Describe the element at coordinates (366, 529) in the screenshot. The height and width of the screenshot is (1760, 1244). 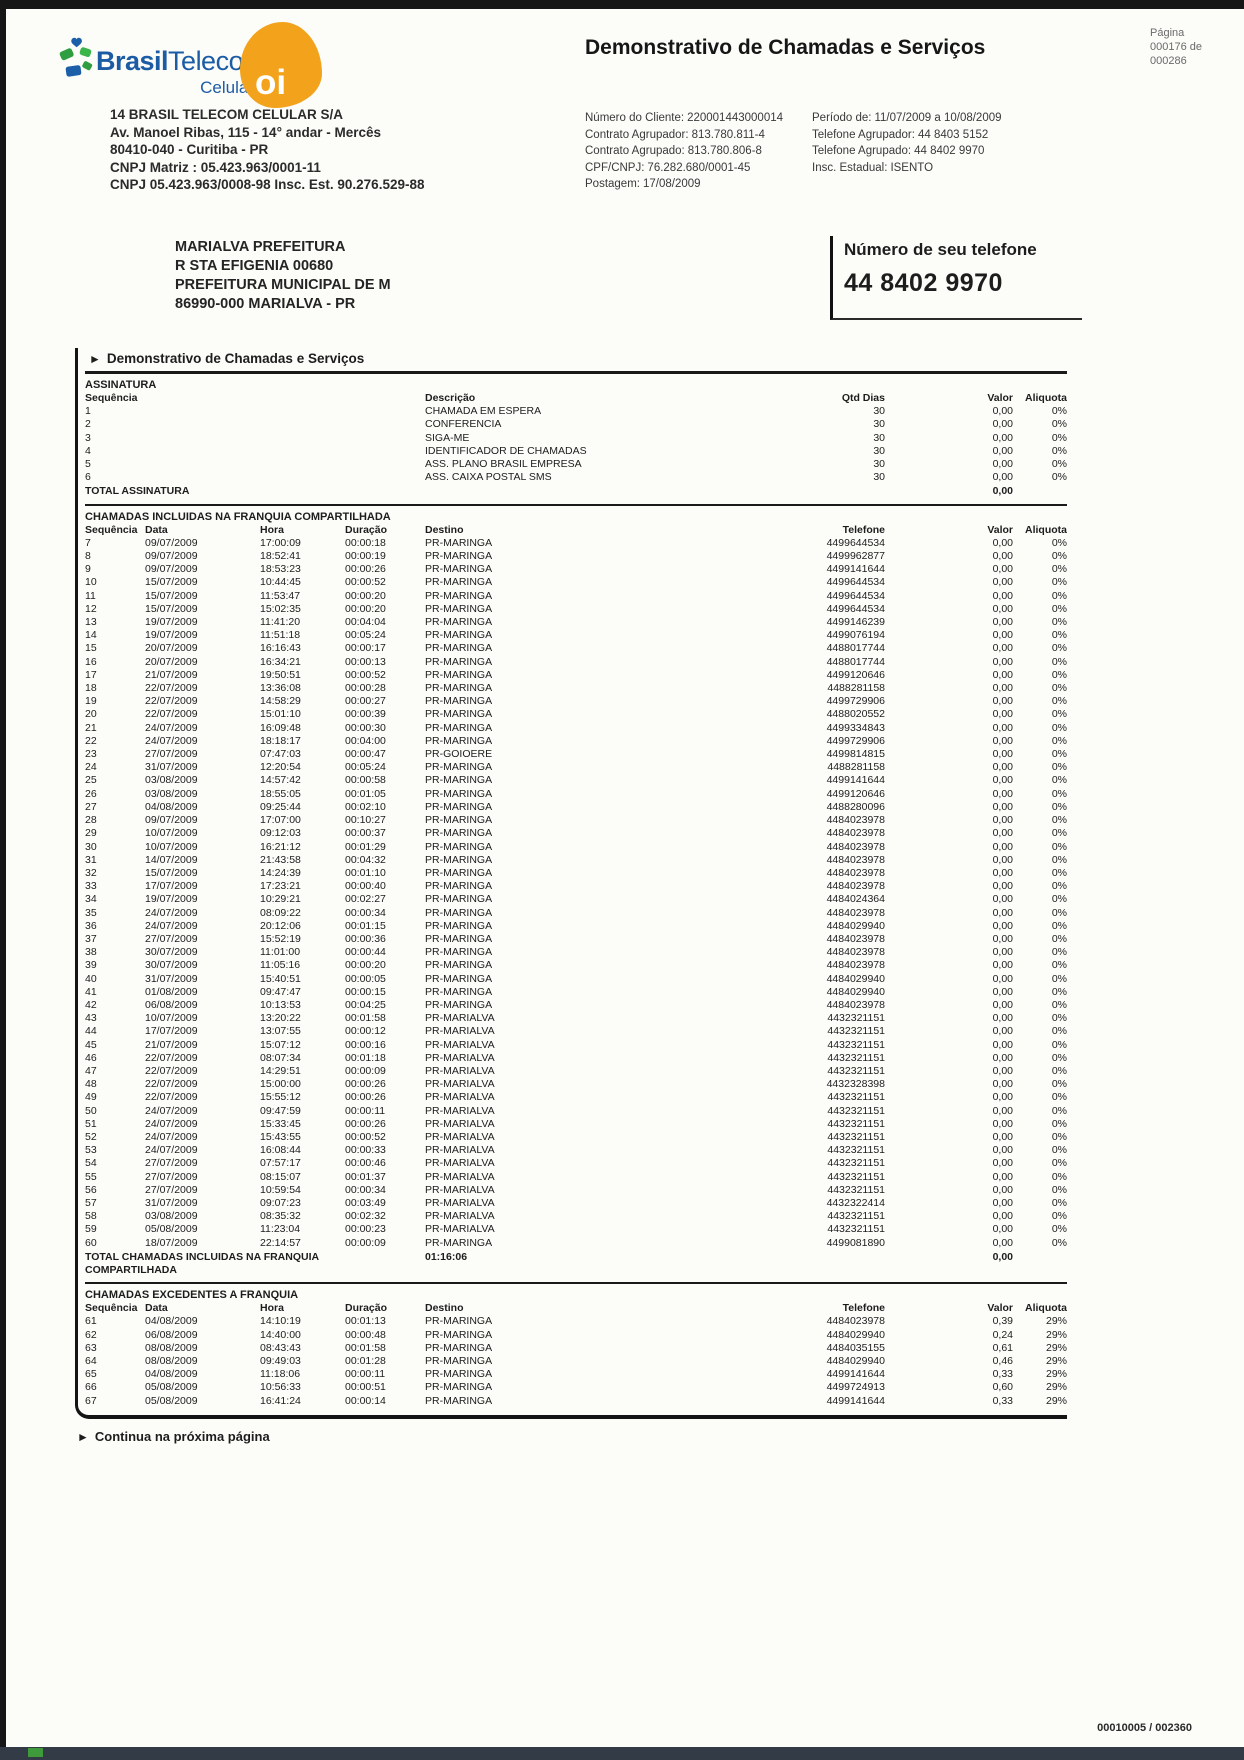
I see `col-header-duracao: Duração` at that location.